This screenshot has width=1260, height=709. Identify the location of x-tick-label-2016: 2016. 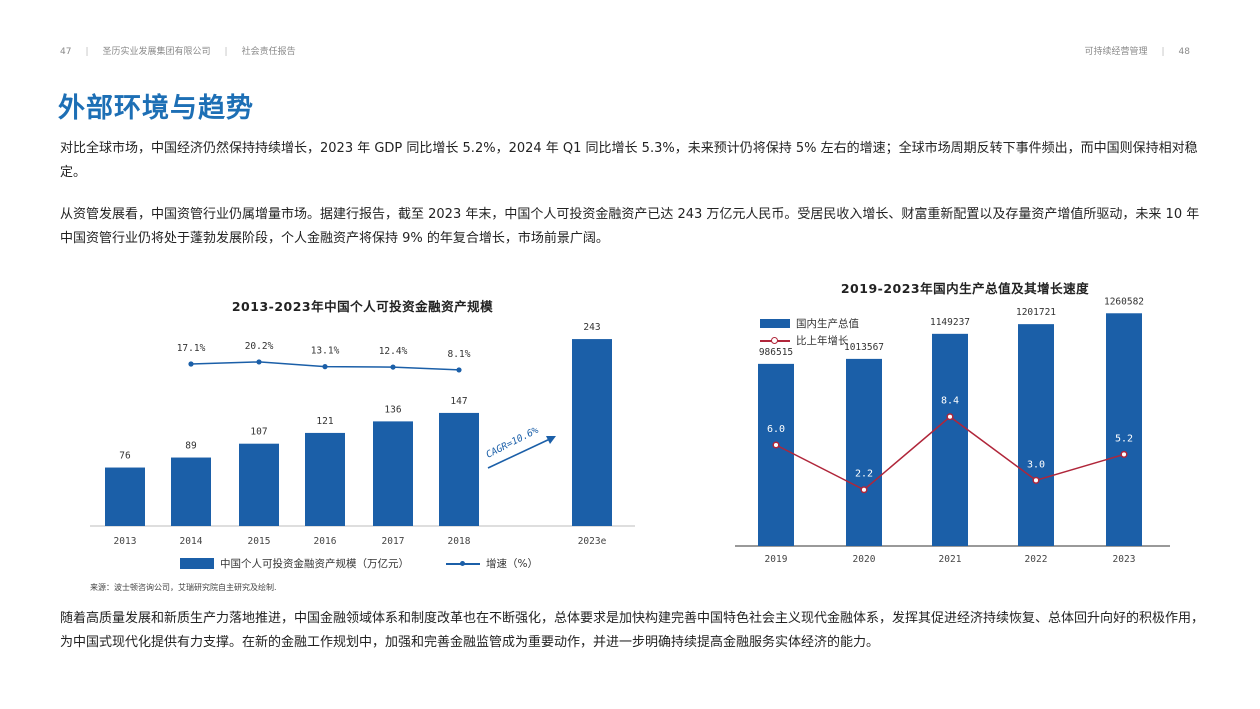
(325, 541).